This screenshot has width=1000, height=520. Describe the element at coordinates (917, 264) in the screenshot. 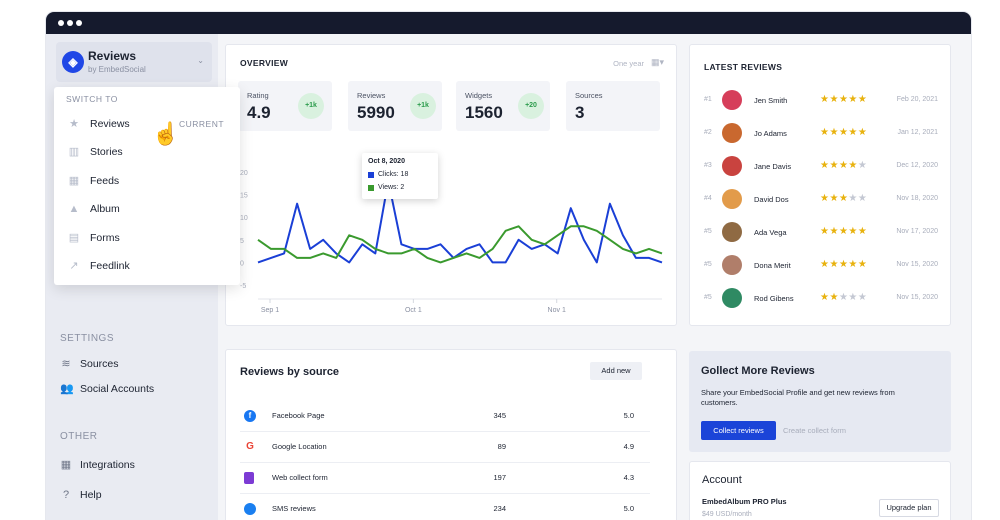

I see `review-date: Nov 15, 2020` at that location.